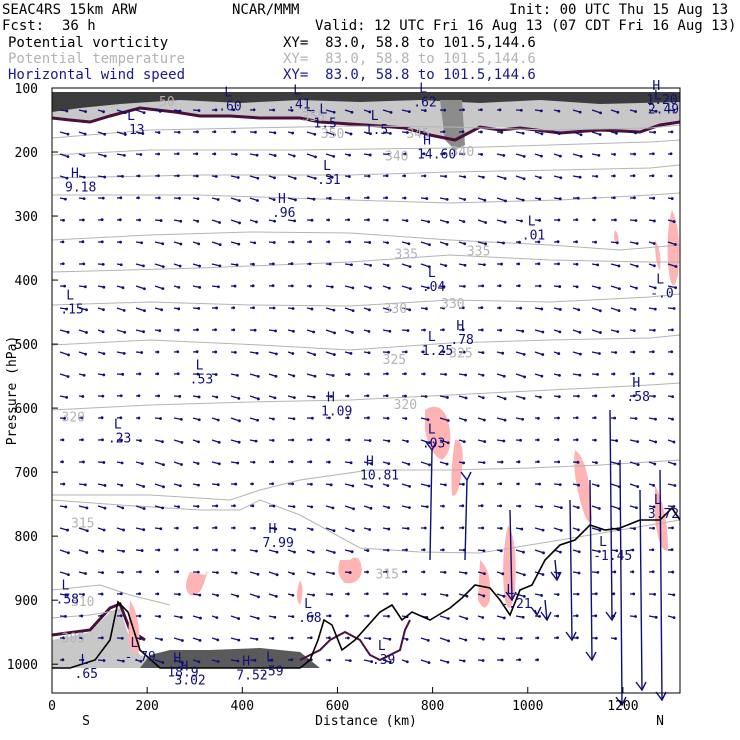 The width and height of the screenshot is (740, 740). I want to click on extremum-value-27: .58, so click(67, 599).